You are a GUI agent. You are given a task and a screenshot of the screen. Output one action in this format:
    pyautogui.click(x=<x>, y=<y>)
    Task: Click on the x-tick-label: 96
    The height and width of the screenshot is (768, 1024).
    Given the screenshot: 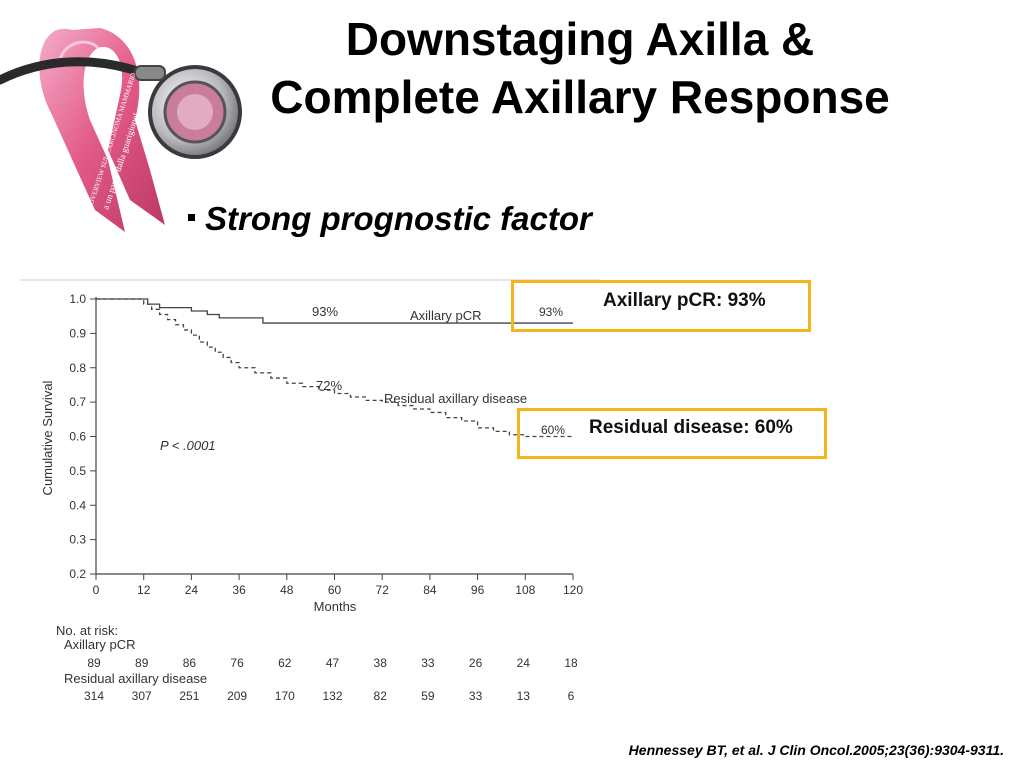 What is the action you would take?
    pyautogui.click(x=478, y=590)
    